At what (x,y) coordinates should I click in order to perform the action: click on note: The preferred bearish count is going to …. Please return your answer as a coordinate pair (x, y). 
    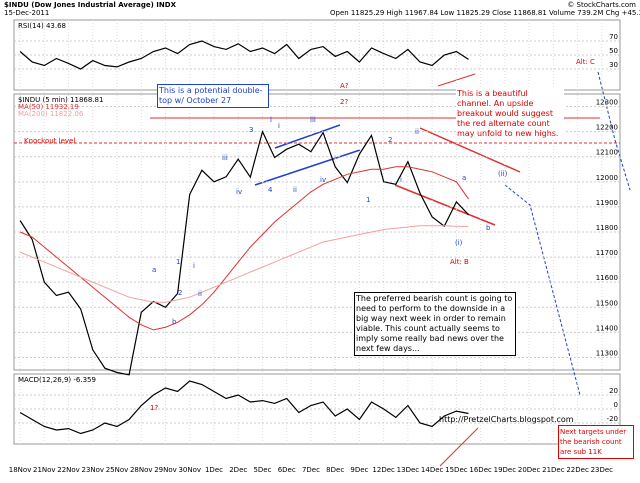
    Looking at the image, I should click on (435, 324).